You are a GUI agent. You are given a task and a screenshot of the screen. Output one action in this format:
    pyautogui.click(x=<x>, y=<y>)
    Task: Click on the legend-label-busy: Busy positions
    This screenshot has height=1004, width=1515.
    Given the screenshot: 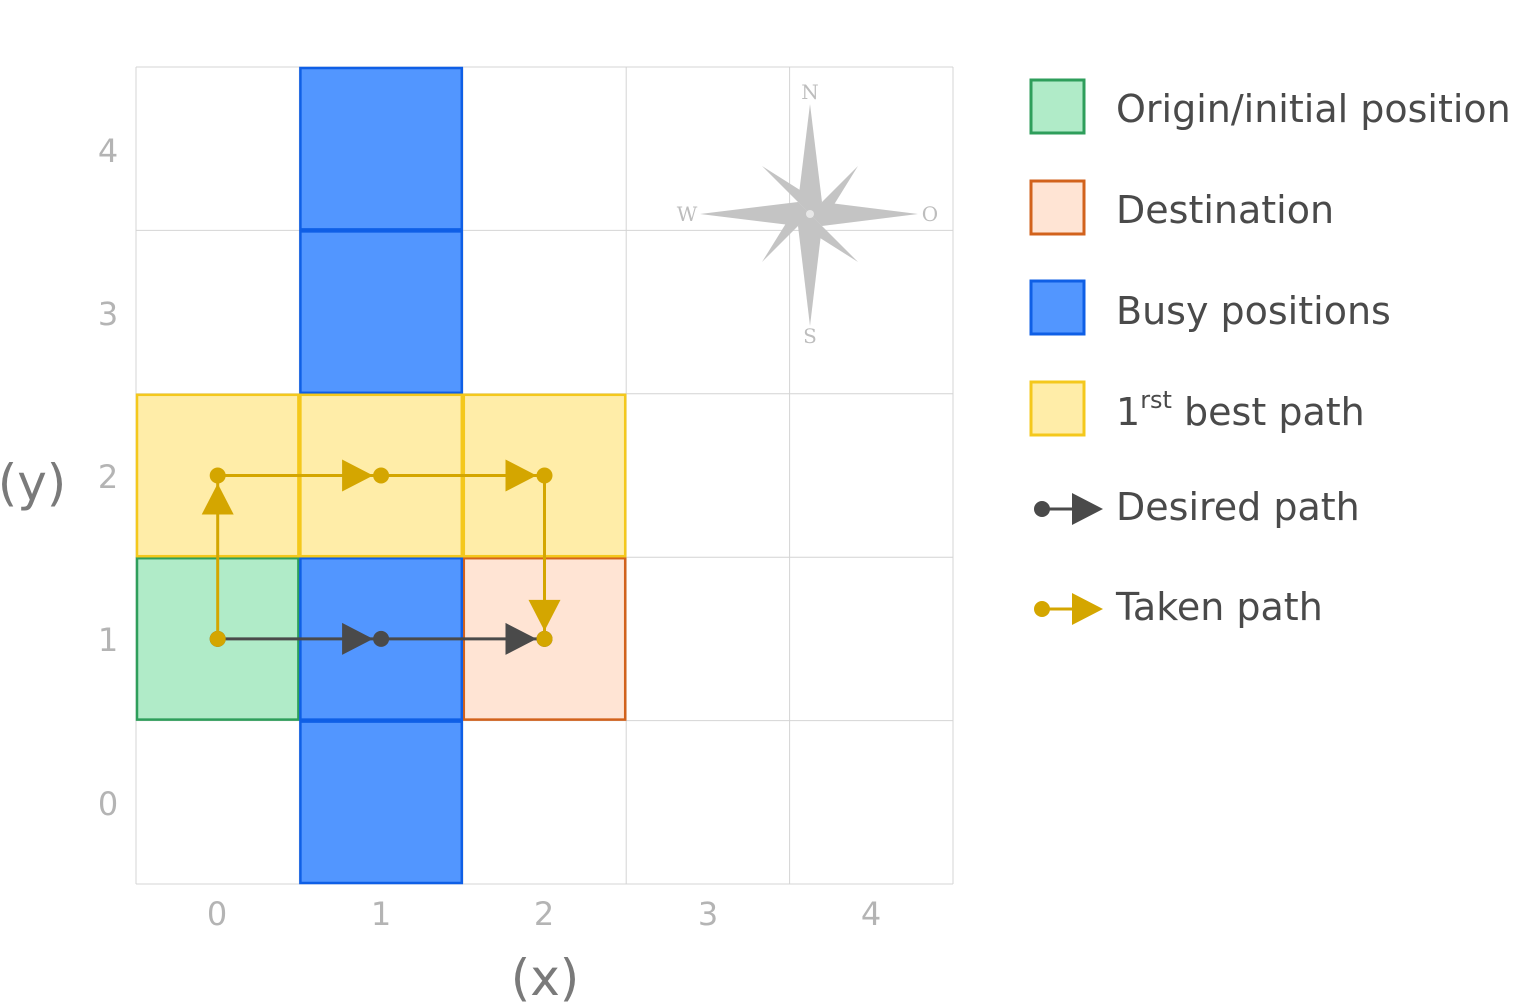 What is the action you would take?
    pyautogui.click(x=1253, y=311)
    